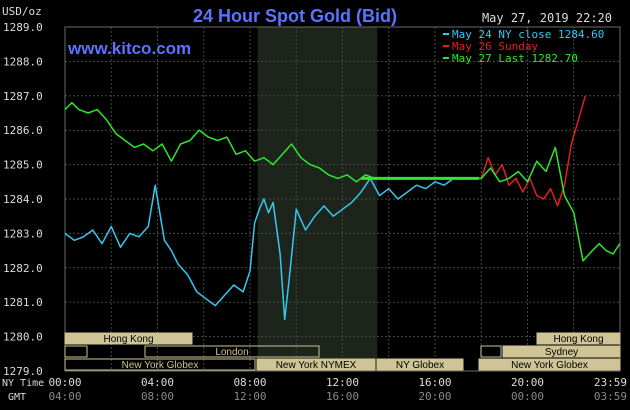  Describe the element at coordinates (23, 96) in the screenshot. I see `y-tick-label: 1287.0` at that location.